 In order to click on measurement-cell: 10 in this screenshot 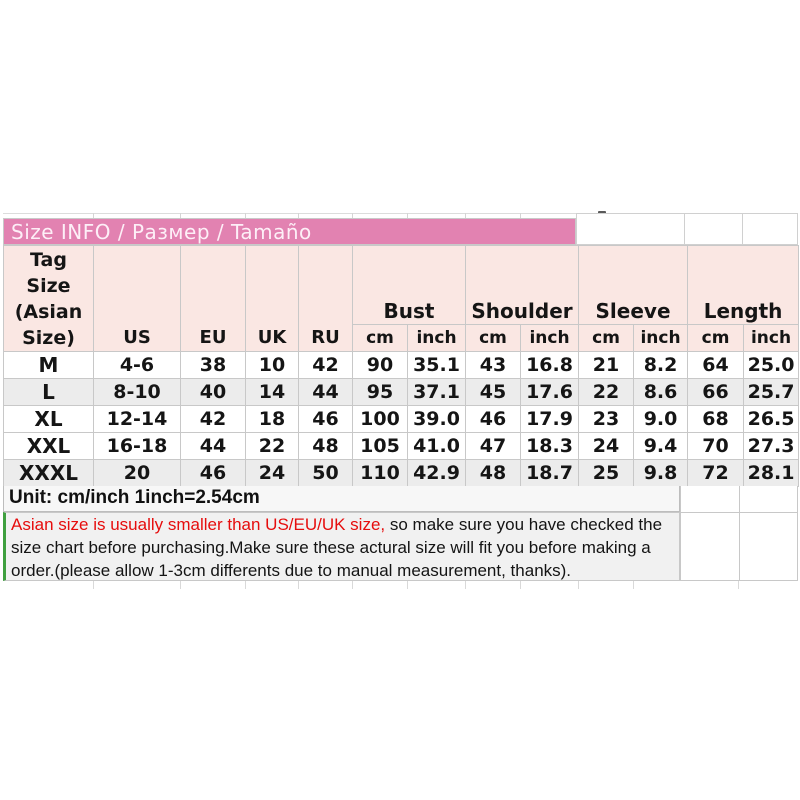, I will do `click(272, 365)`.